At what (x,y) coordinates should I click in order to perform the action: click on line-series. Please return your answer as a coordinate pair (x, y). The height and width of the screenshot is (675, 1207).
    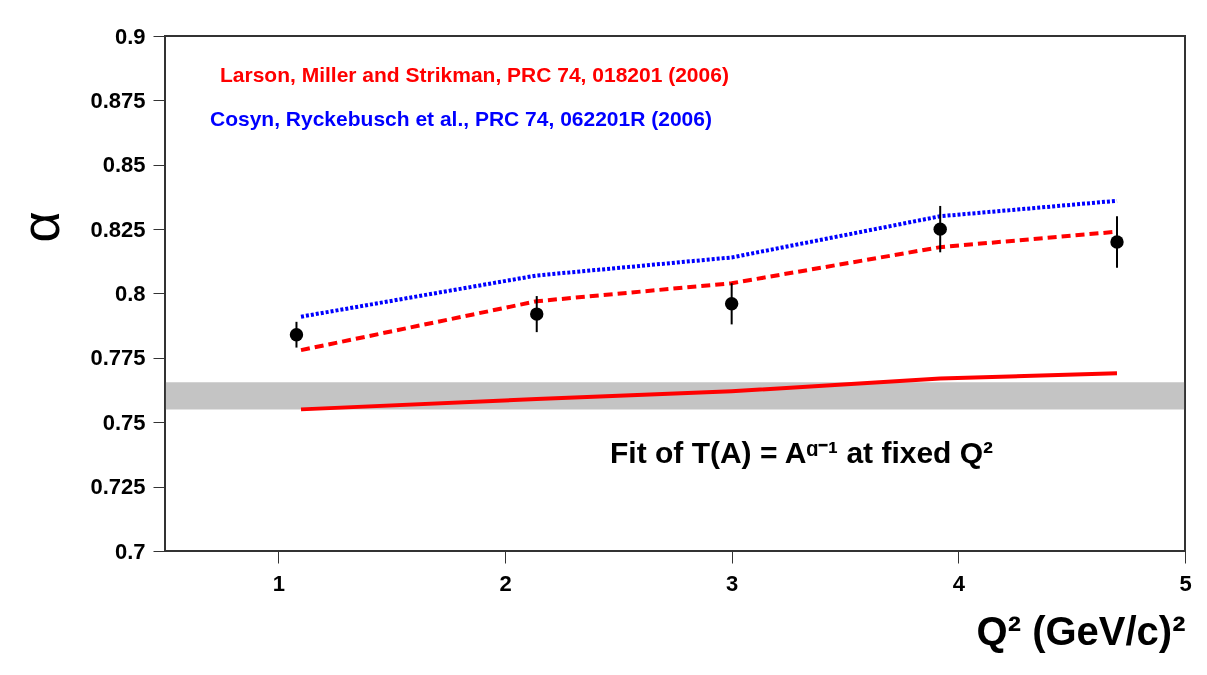
    Looking at the image, I should click on (709, 391).